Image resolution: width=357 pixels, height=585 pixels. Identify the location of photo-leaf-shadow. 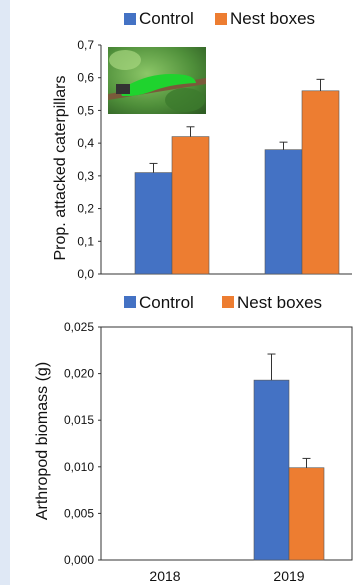
(185, 100).